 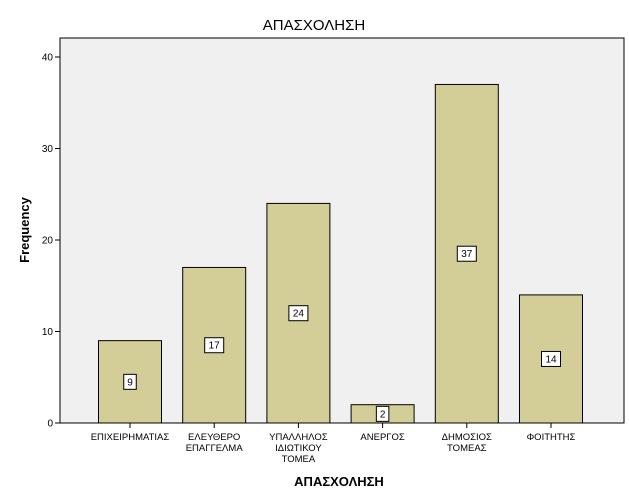 I want to click on chart-title: ΑΠΑΣΧΟΛΗΣΗ, so click(x=314, y=25).